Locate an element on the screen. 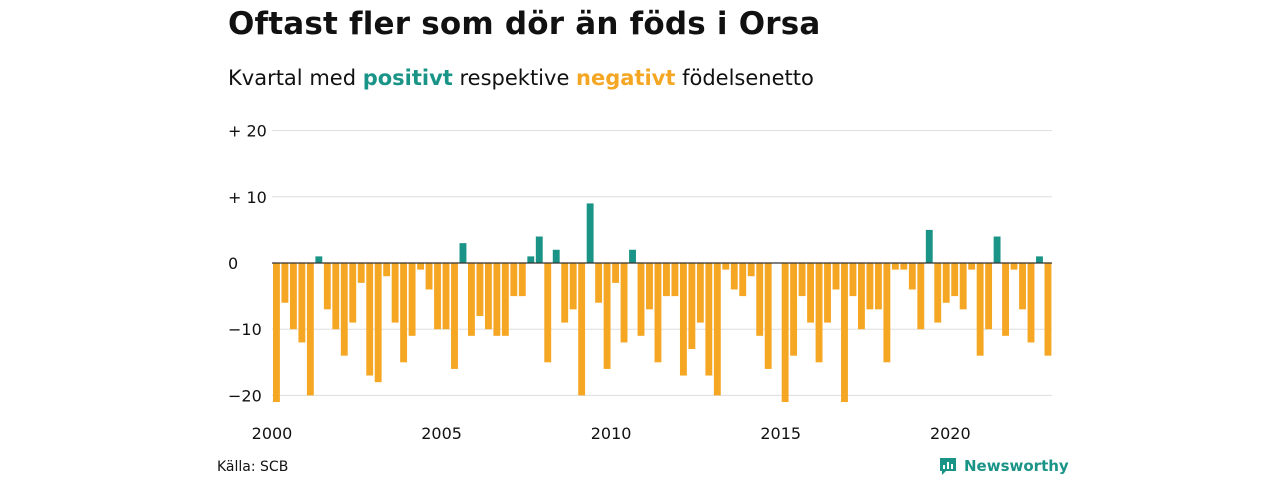 The width and height of the screenshot is (1280, 480). bar-2007K2 is located at coordinates (522, 280).